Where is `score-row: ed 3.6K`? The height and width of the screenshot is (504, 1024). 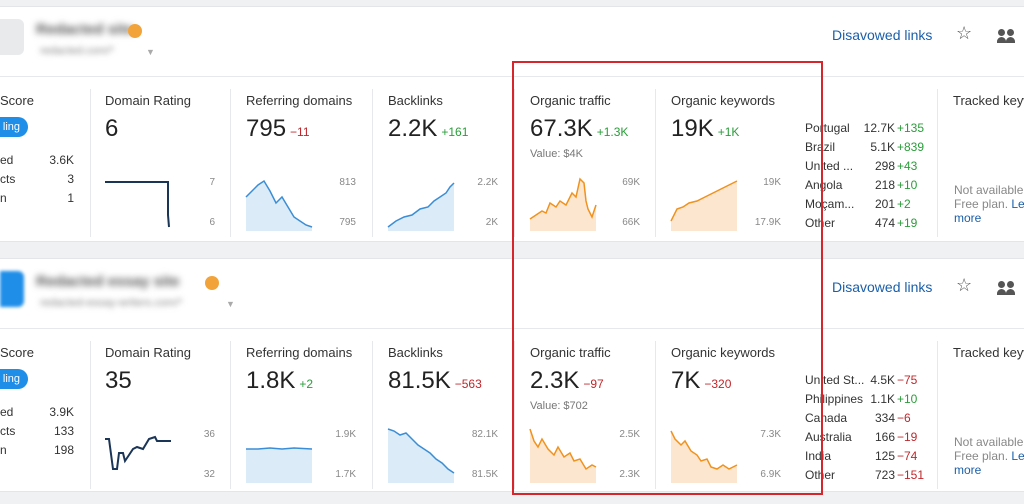
score-row: ed 3.6K is located at coordinates (37, 160).